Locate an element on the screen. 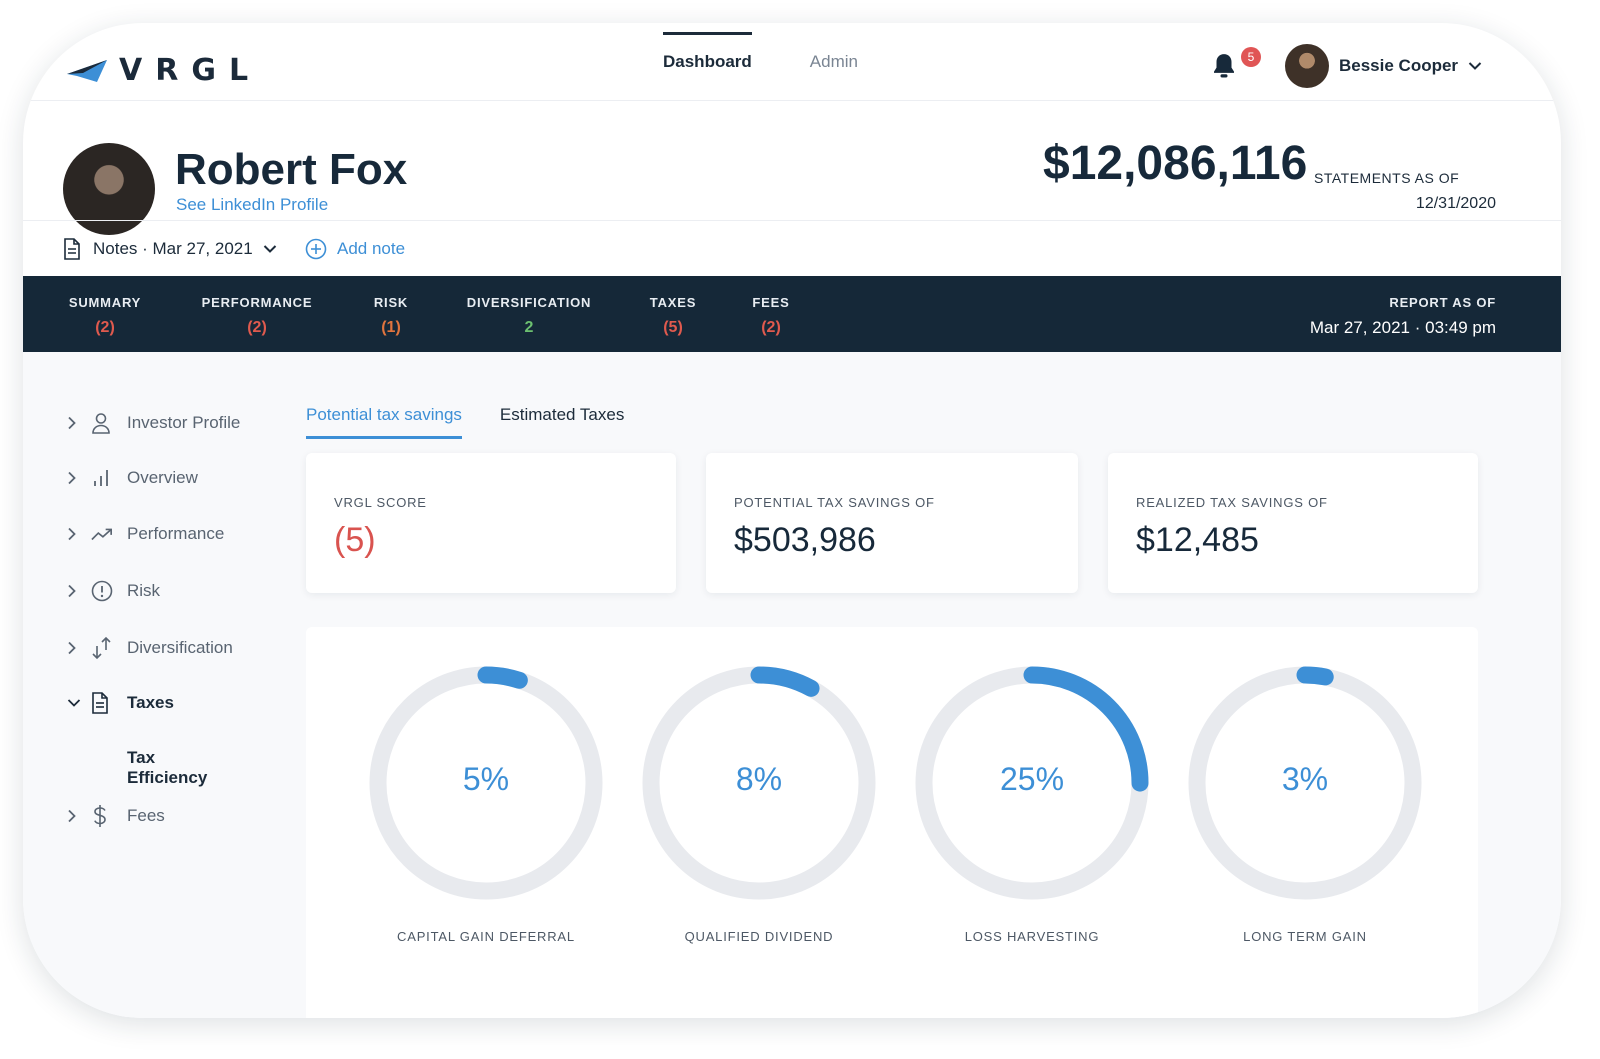 The height and width of the screenshot is (1059, 1600). statements-label: STATEMENTS AS OF is located at coordinates (1387, 178).